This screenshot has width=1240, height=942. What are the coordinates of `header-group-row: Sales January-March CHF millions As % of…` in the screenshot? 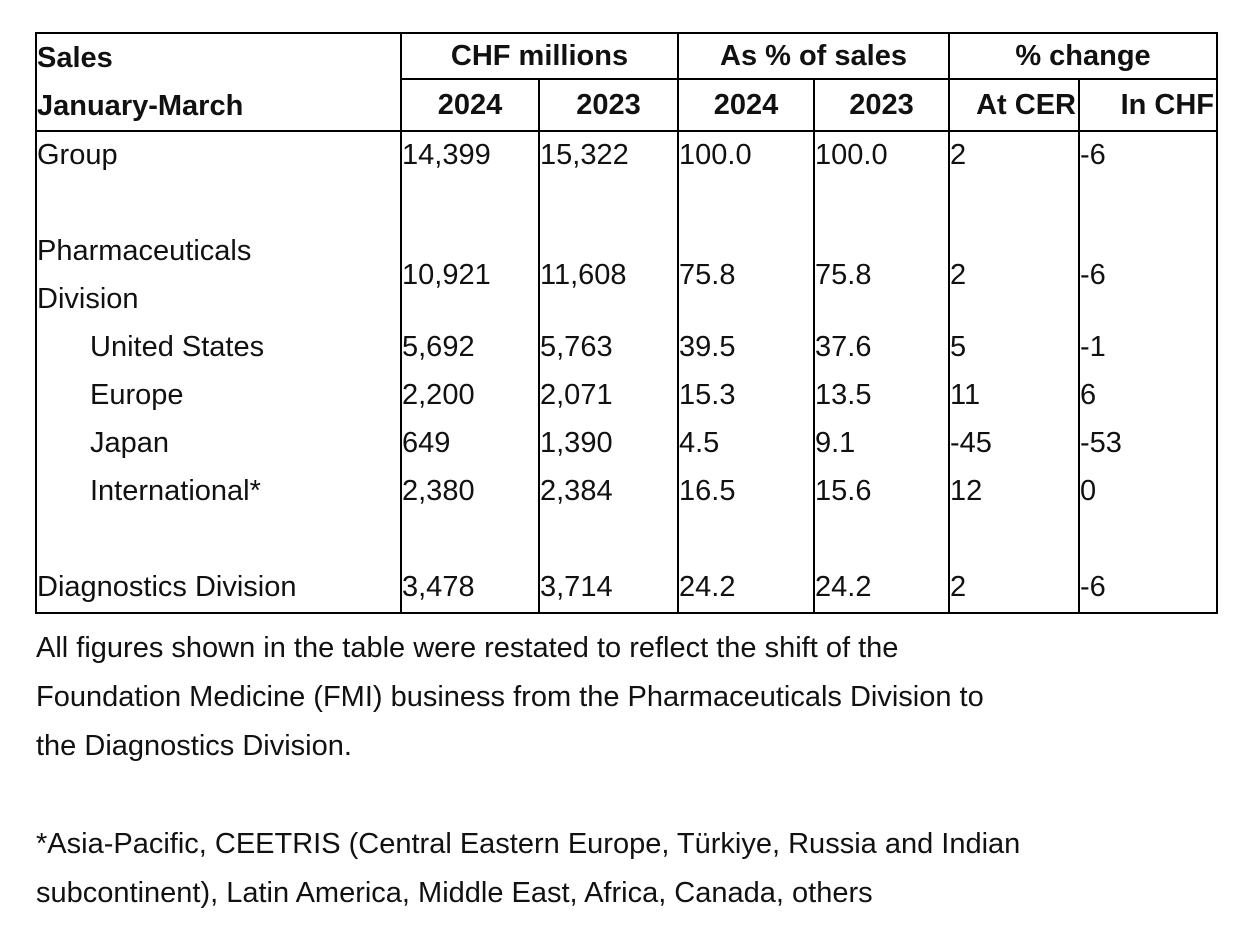 It's located at (626, 82).